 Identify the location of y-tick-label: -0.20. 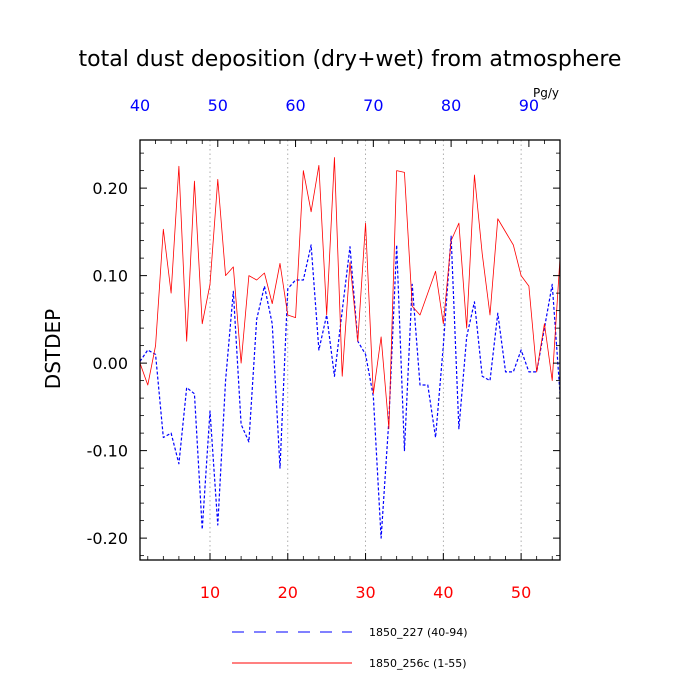
(107, 538).